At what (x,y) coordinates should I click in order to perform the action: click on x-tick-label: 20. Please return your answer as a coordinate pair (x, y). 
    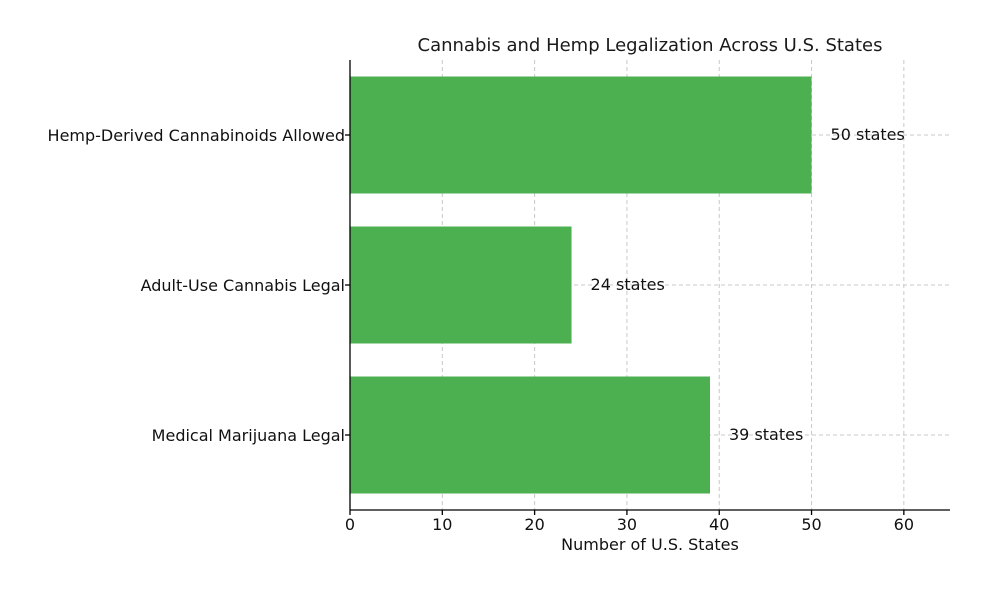
    Looking at the image, I should click on (534, 524).